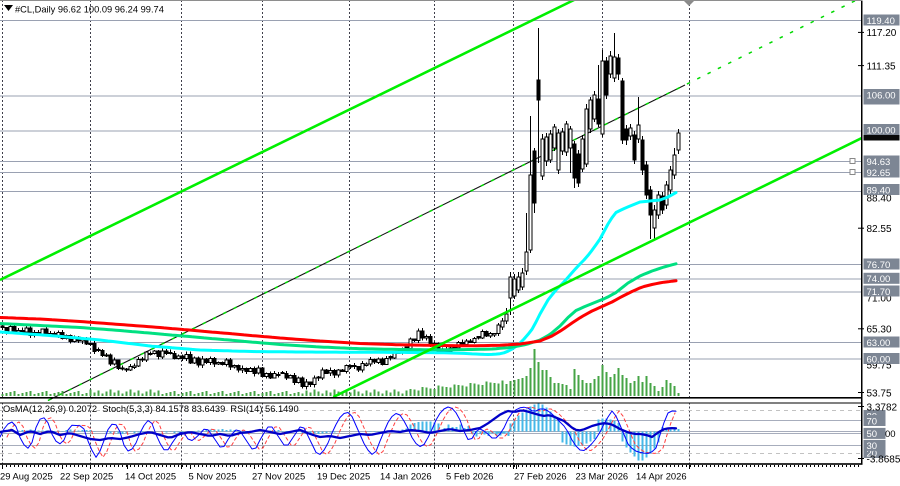 The image size is (900, 486). I want to click on svg-text: 100.00, so click(881, 130).